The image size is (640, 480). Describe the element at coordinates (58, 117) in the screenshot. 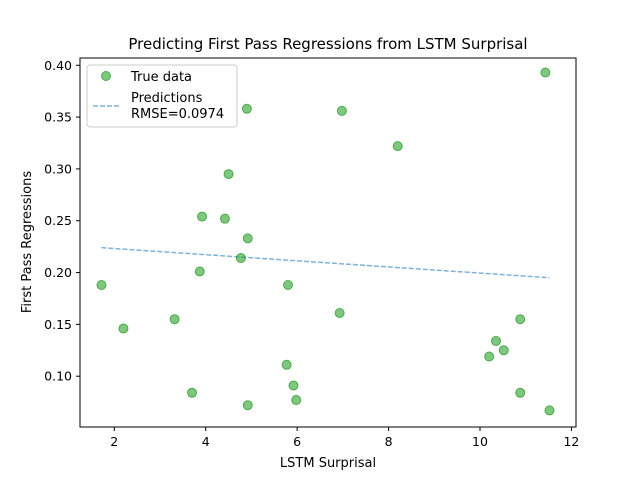

I see `y-tick-label: 0.35` at that location.